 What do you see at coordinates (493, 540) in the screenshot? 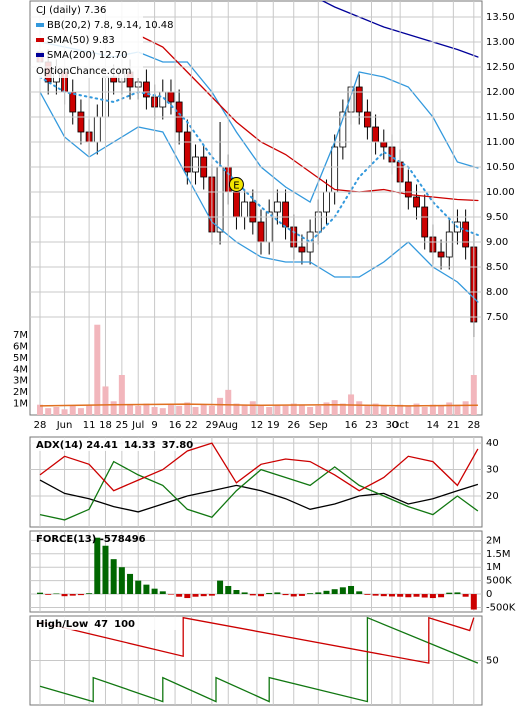
I see `y-tick-label: 2M` at bounding box center [493, 540].